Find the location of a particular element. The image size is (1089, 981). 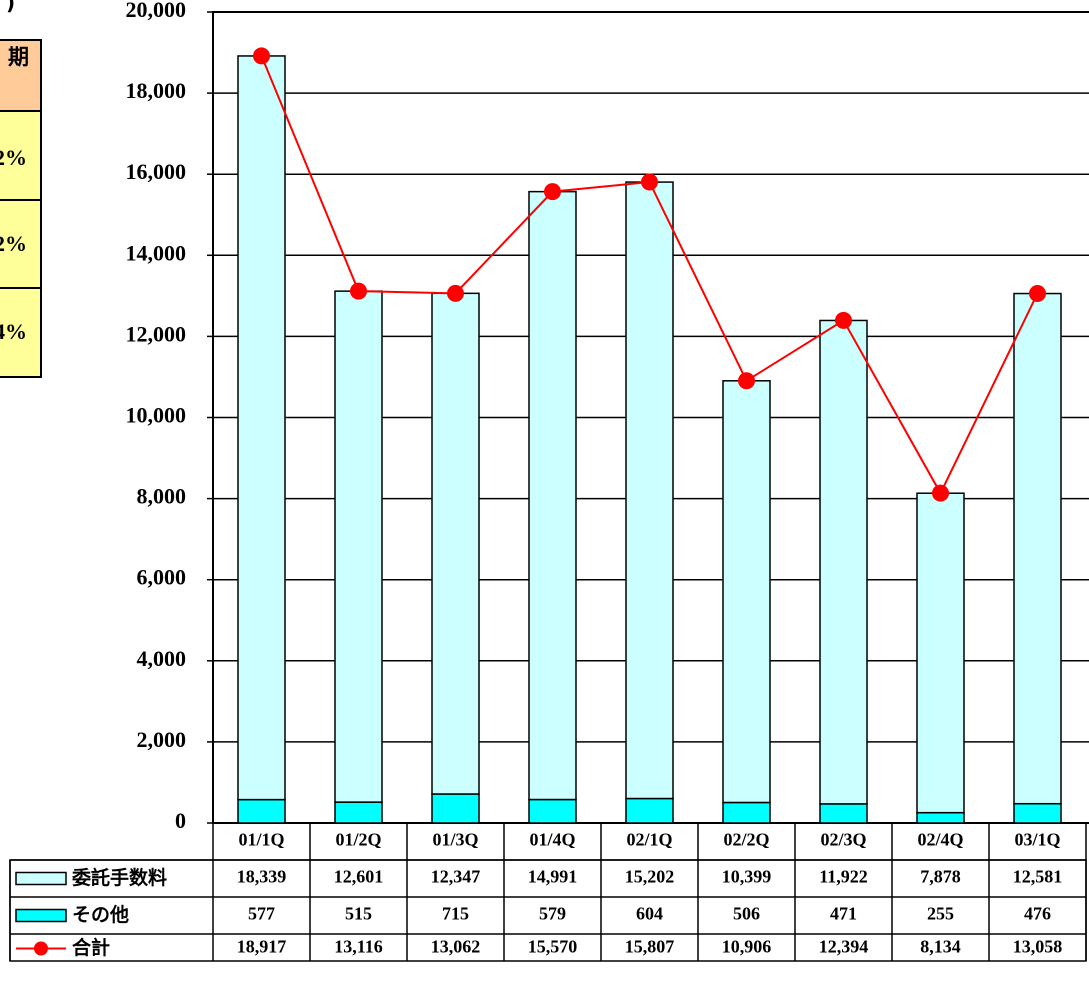

table-value: 15,570 is located at coordinates (553, 947).